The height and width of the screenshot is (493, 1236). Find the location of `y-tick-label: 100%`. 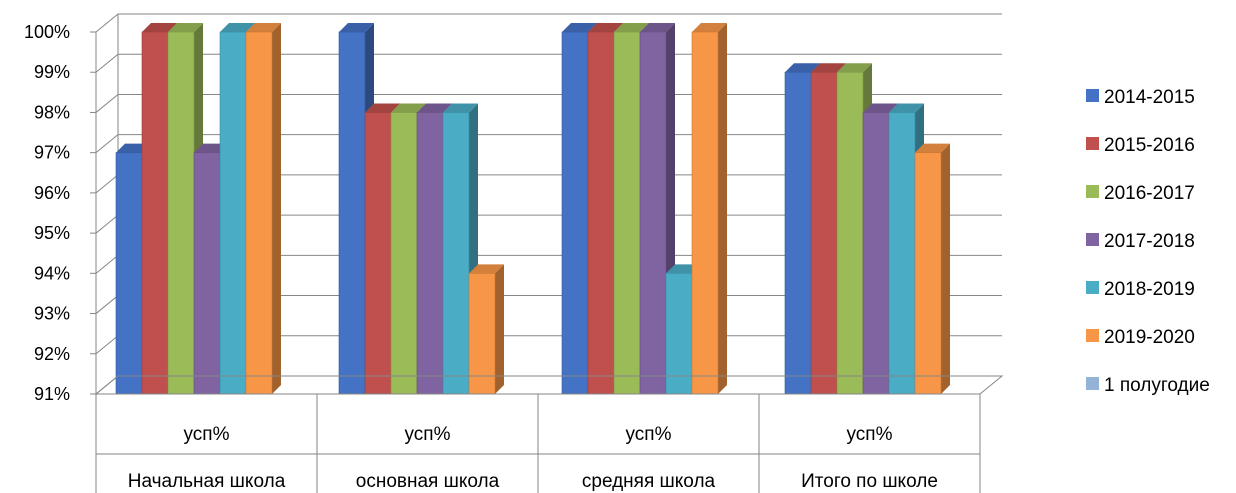

y-tick-label: 100% is located at coordinates (47, 32).